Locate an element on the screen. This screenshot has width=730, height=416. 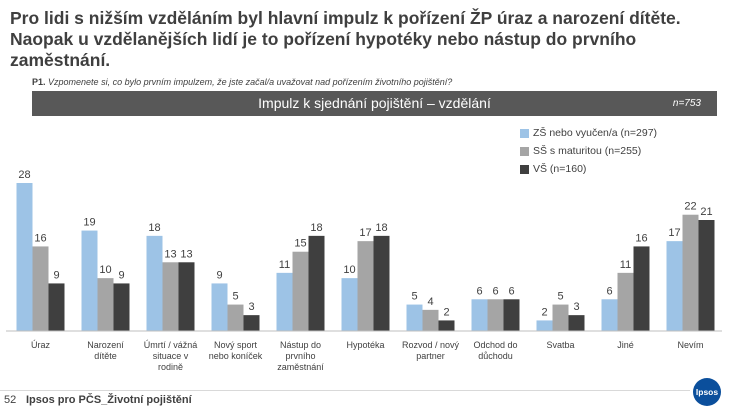
legend-label: SŠ s maturitou (n=255) is located at coordinates (587, 151).